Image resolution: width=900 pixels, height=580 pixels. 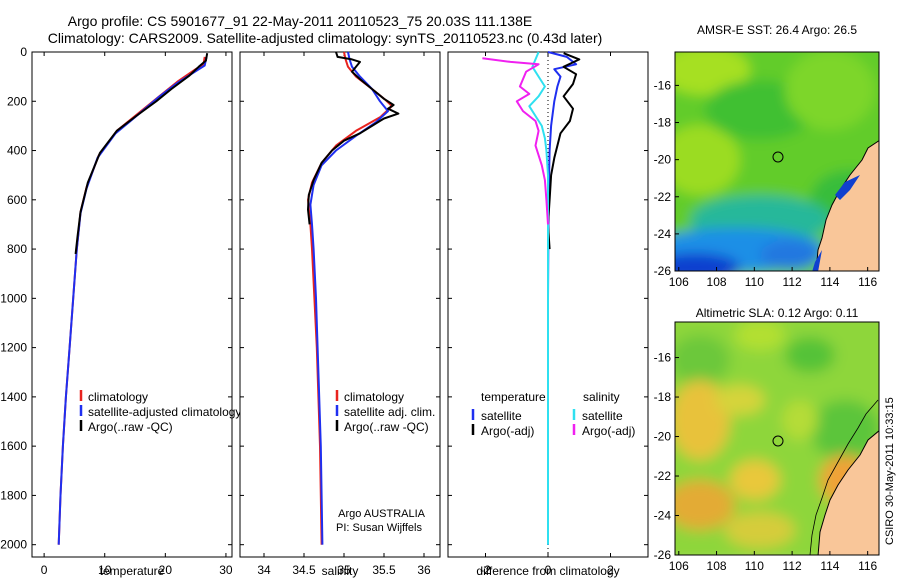 I want to click on depth-tick-label: 1000, so click(x=13, y=298).